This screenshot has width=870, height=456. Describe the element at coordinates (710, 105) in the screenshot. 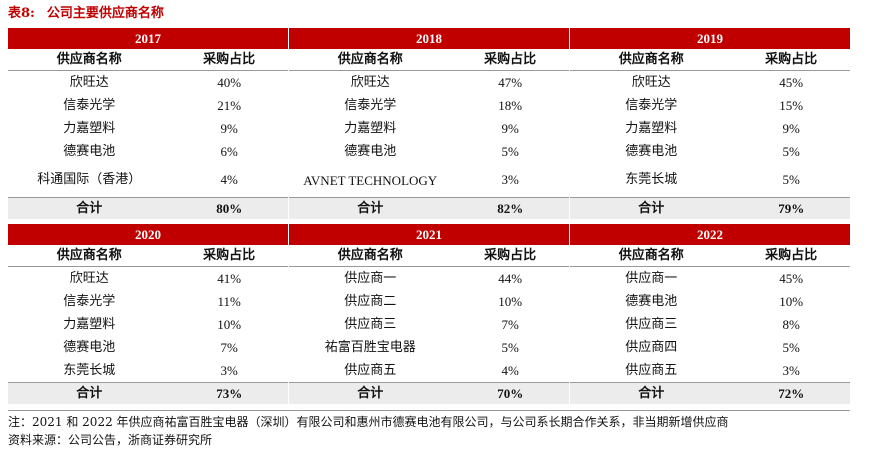

I see `table-row: 信泰光学 15%` at that location.